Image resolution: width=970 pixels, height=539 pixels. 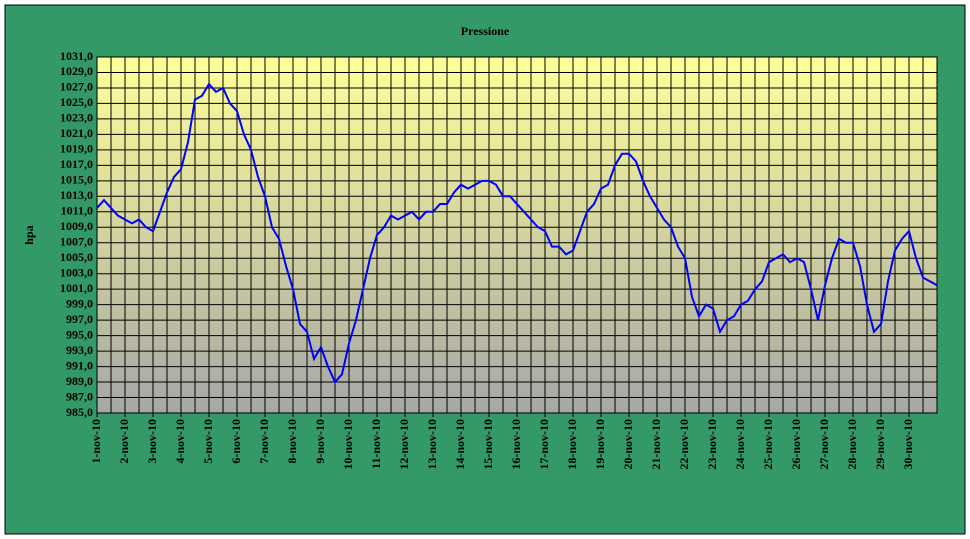 What do you see at coordinates (908, 444) in the screenshot?
I see `x-tick-label: 30-nov-10` at bounding box center [908, 444].